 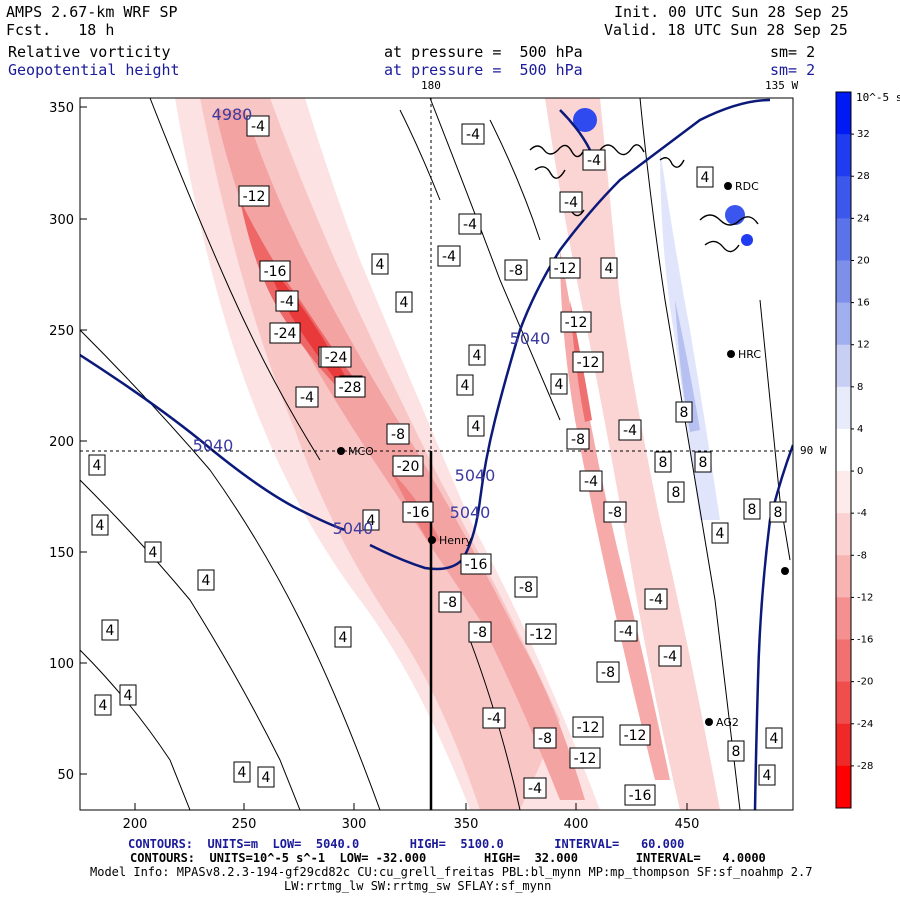 What do you see at coordinates (687, 824) in the screenshot?
I see `x-tick-label: 450` at bounding box center [687, 824].